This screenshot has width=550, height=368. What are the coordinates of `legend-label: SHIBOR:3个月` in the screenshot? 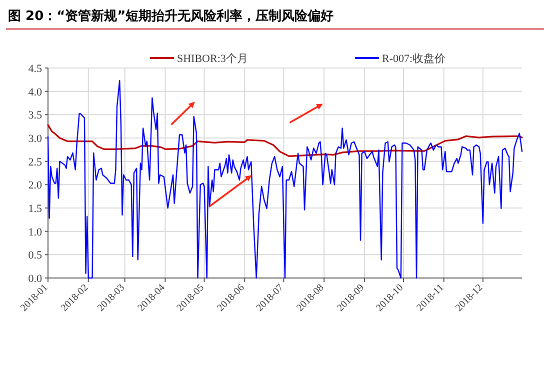 It's located at (212, 59).